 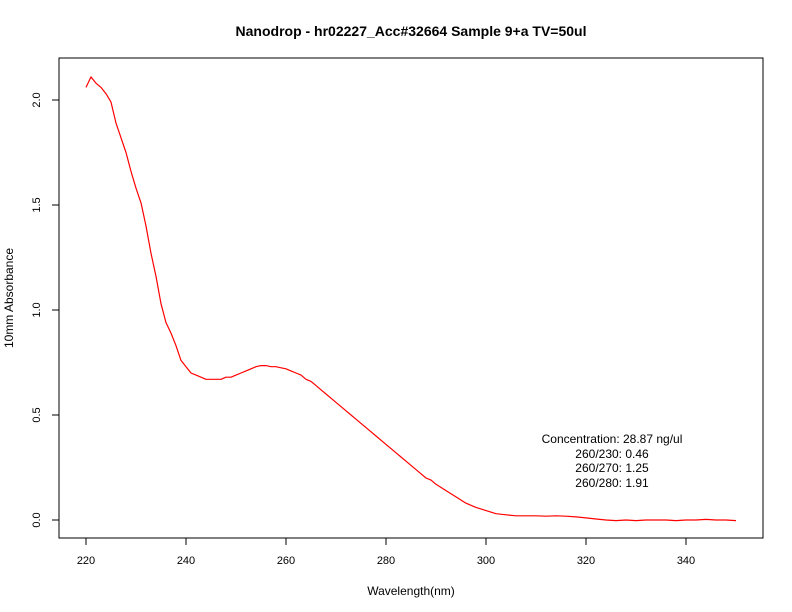 What do you see at coordinates (9, 298) in the screenshot?
I see `y-axis-label: 10mm Absorbance` at bounding box center [9, 298].